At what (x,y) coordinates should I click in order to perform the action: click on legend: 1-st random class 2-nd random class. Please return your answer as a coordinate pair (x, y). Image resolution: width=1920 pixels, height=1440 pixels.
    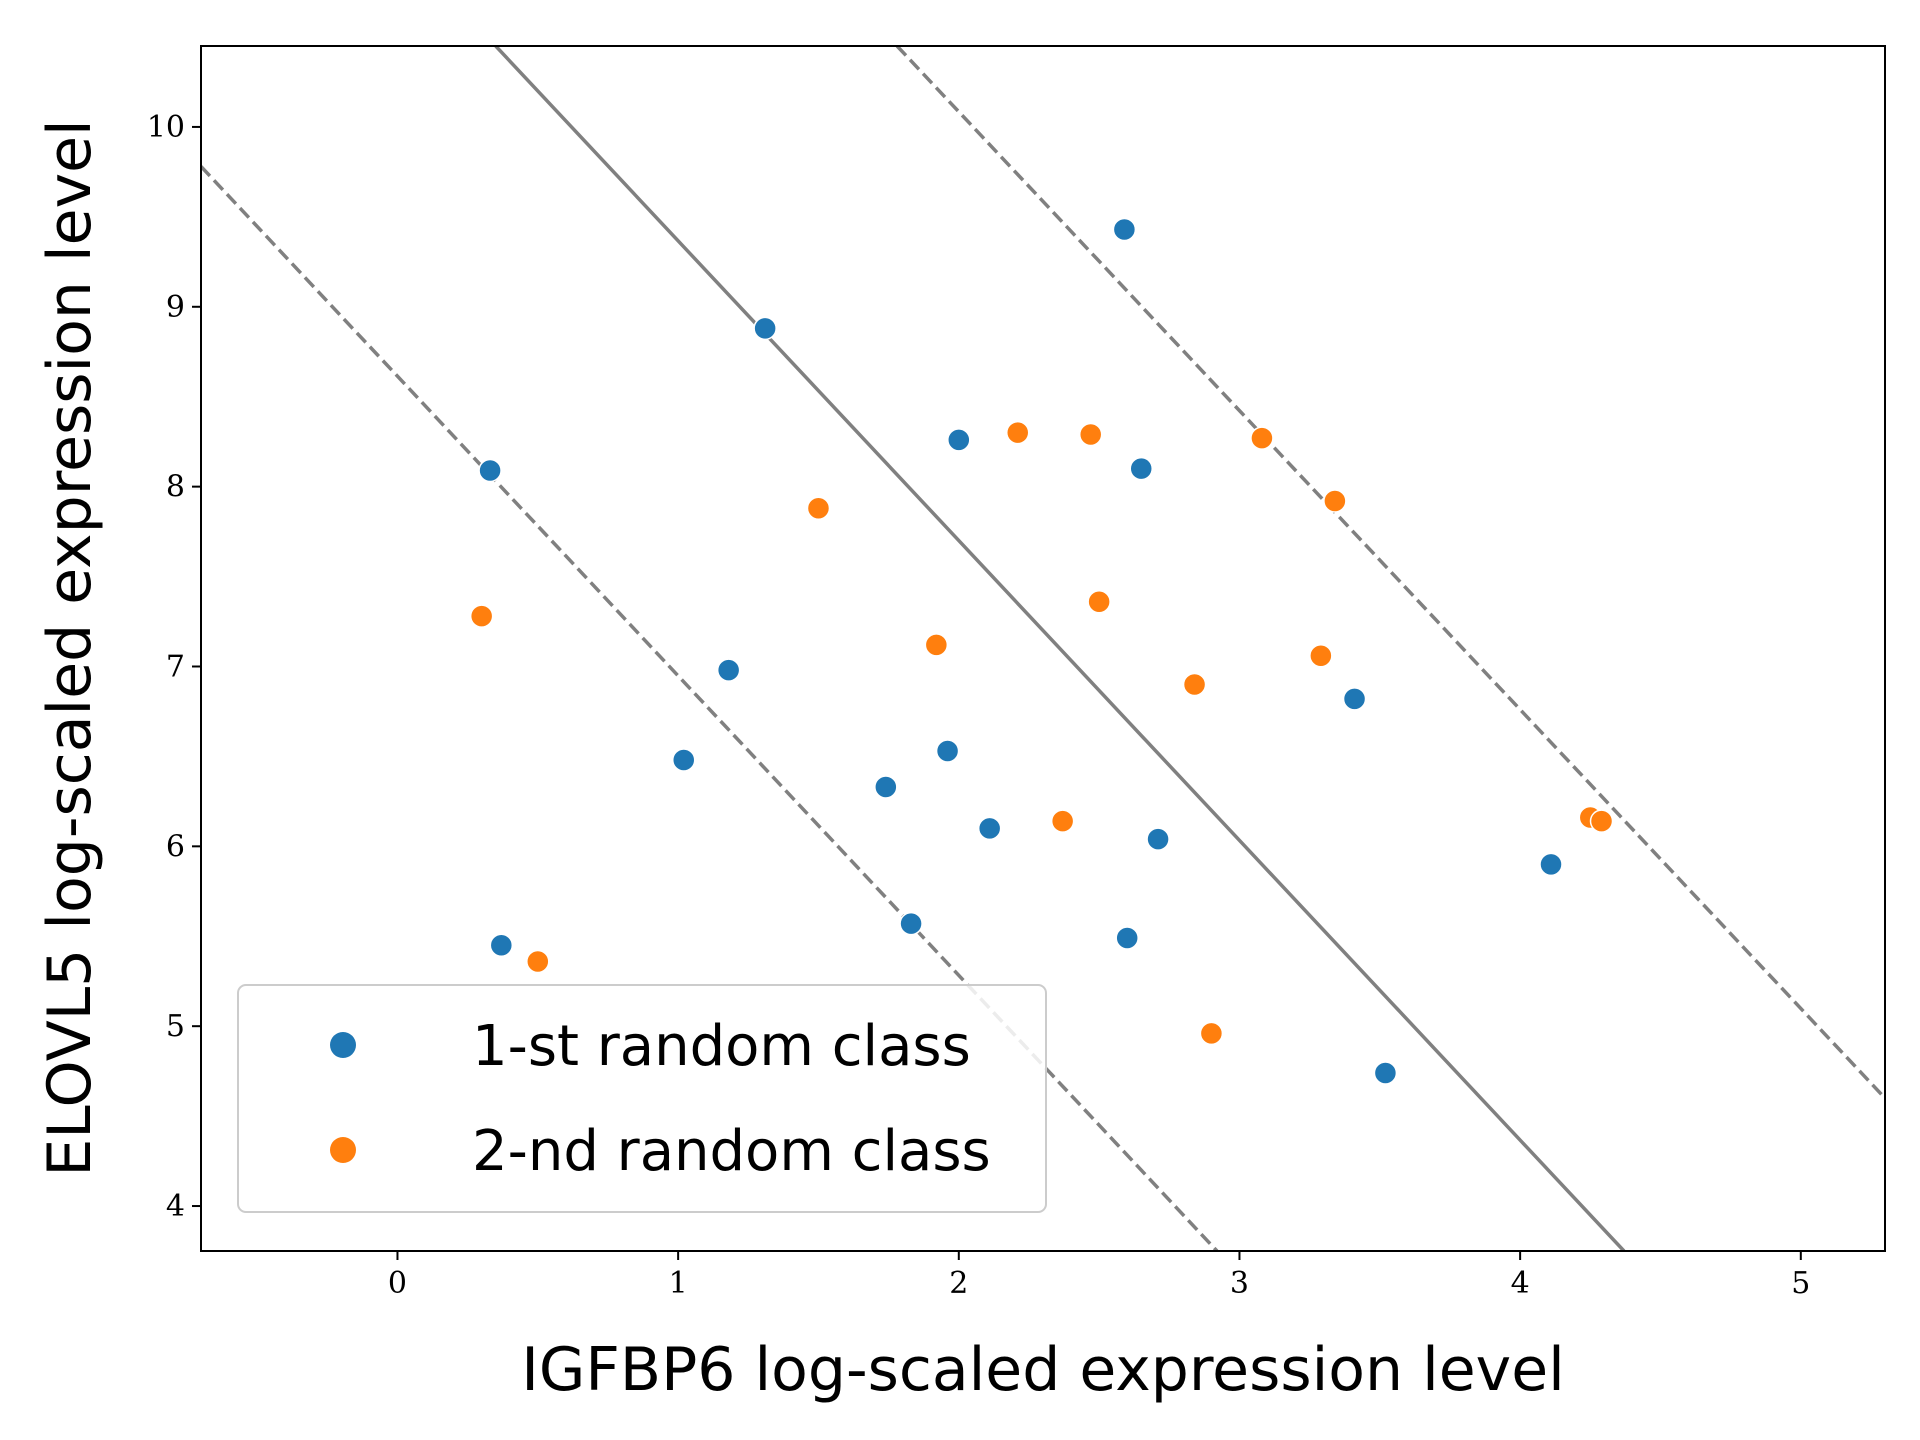
    Looking at the image, I should click on (642, 1098).